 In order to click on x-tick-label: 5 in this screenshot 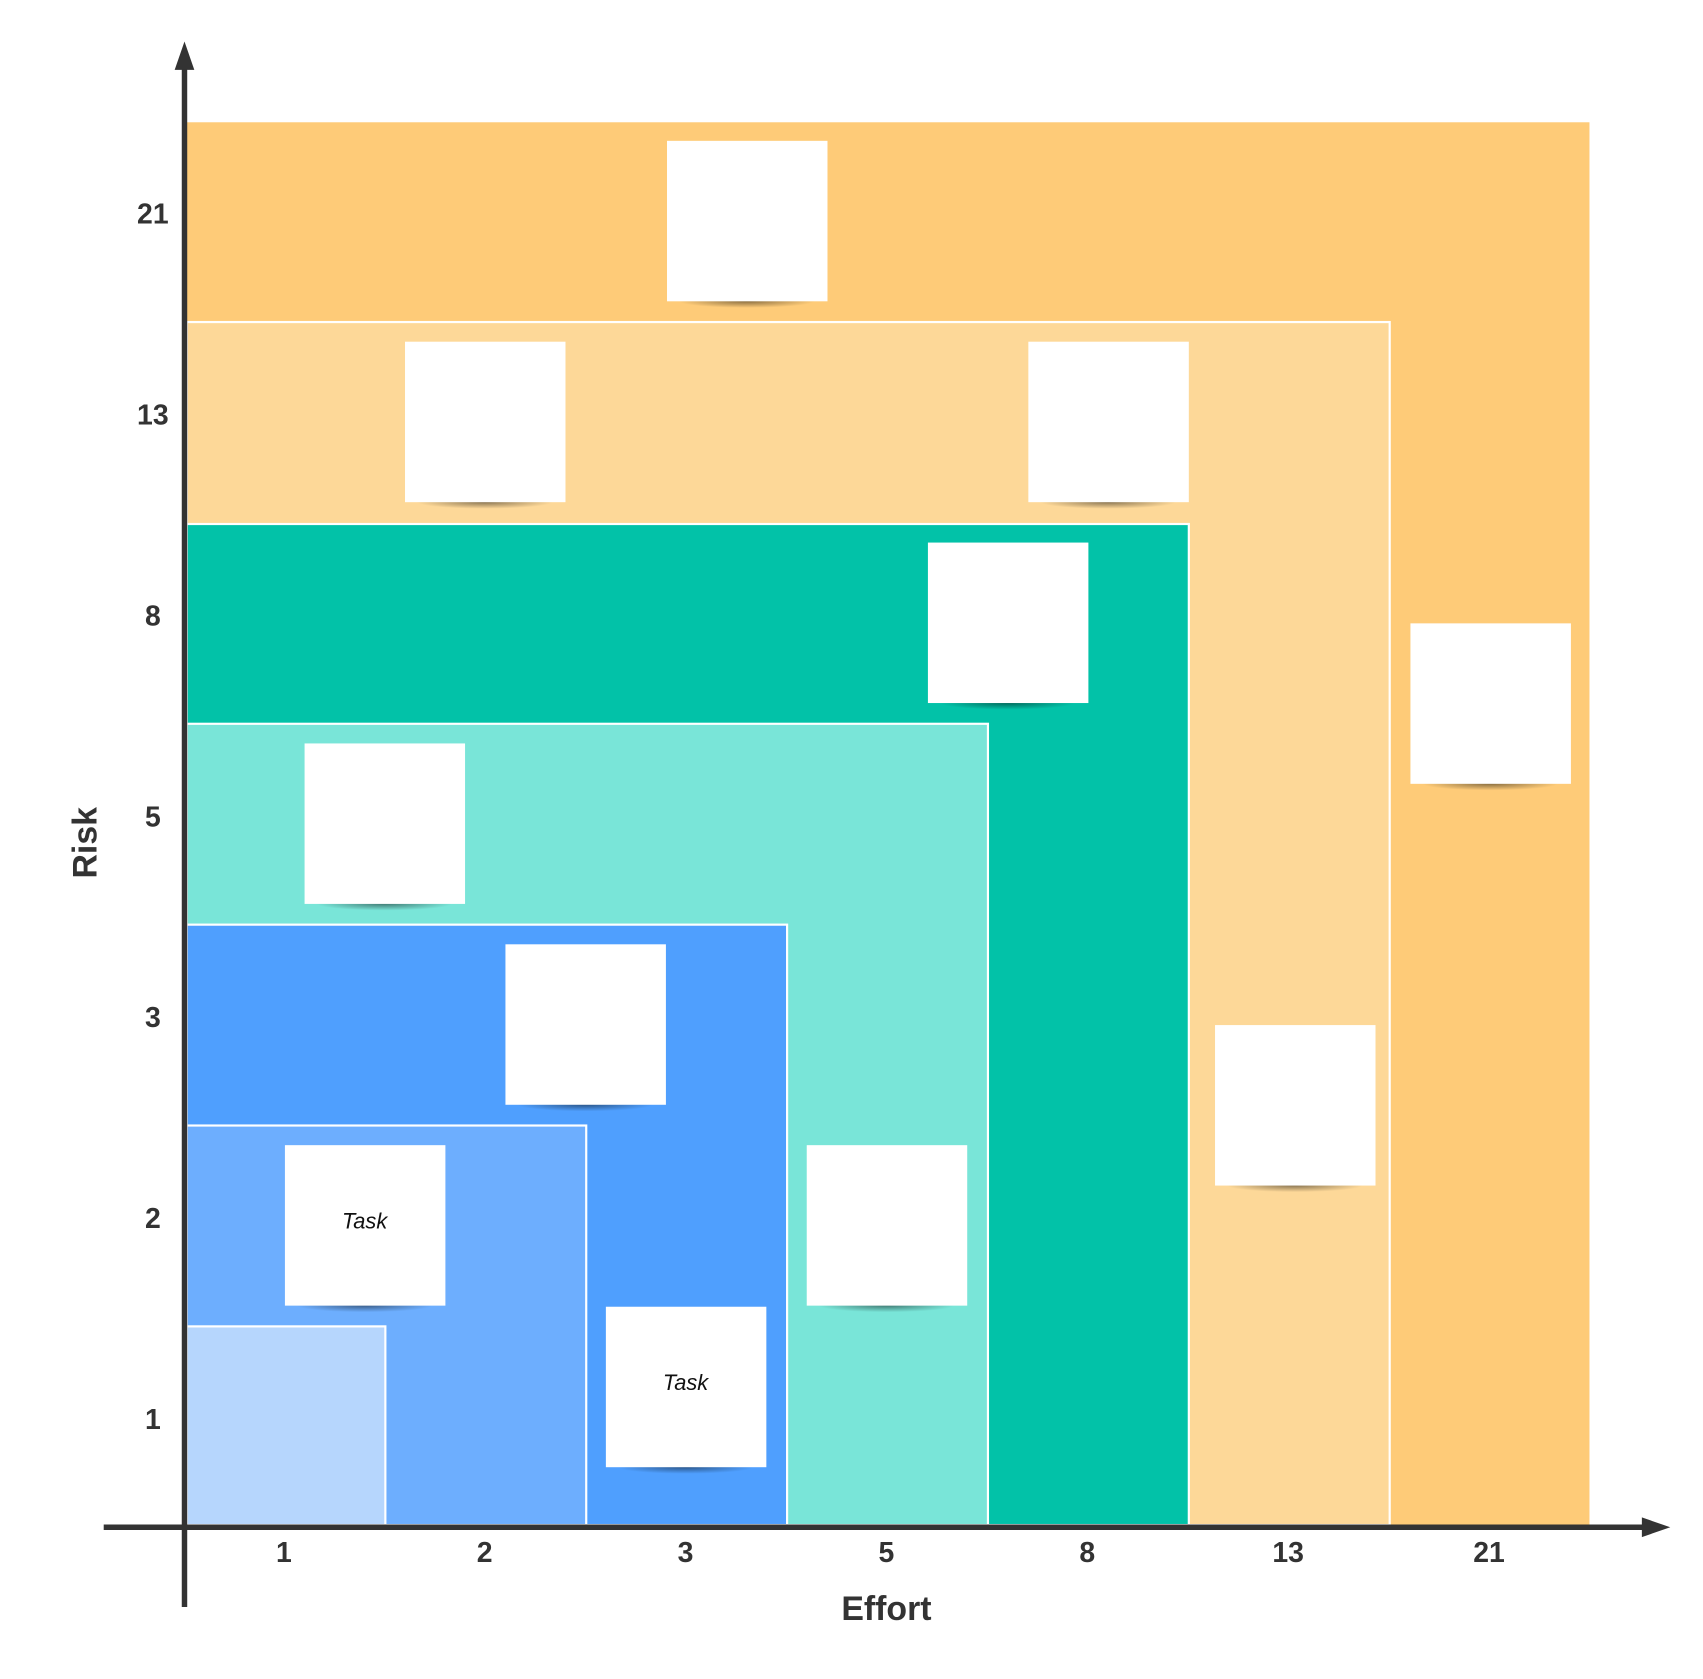, I will do `click(887, 1553)`.